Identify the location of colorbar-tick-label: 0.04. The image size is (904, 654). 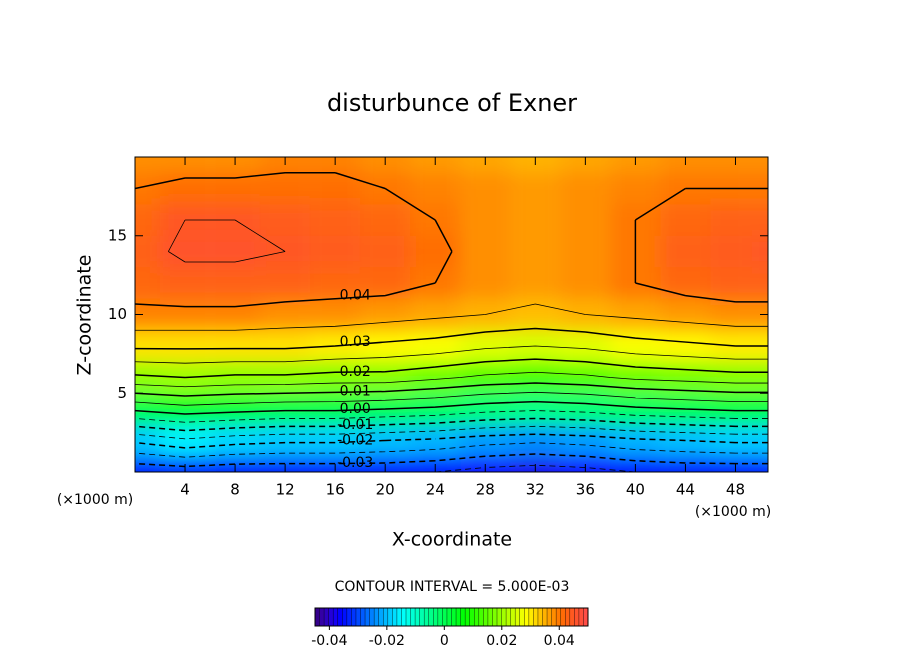
(559, 641).